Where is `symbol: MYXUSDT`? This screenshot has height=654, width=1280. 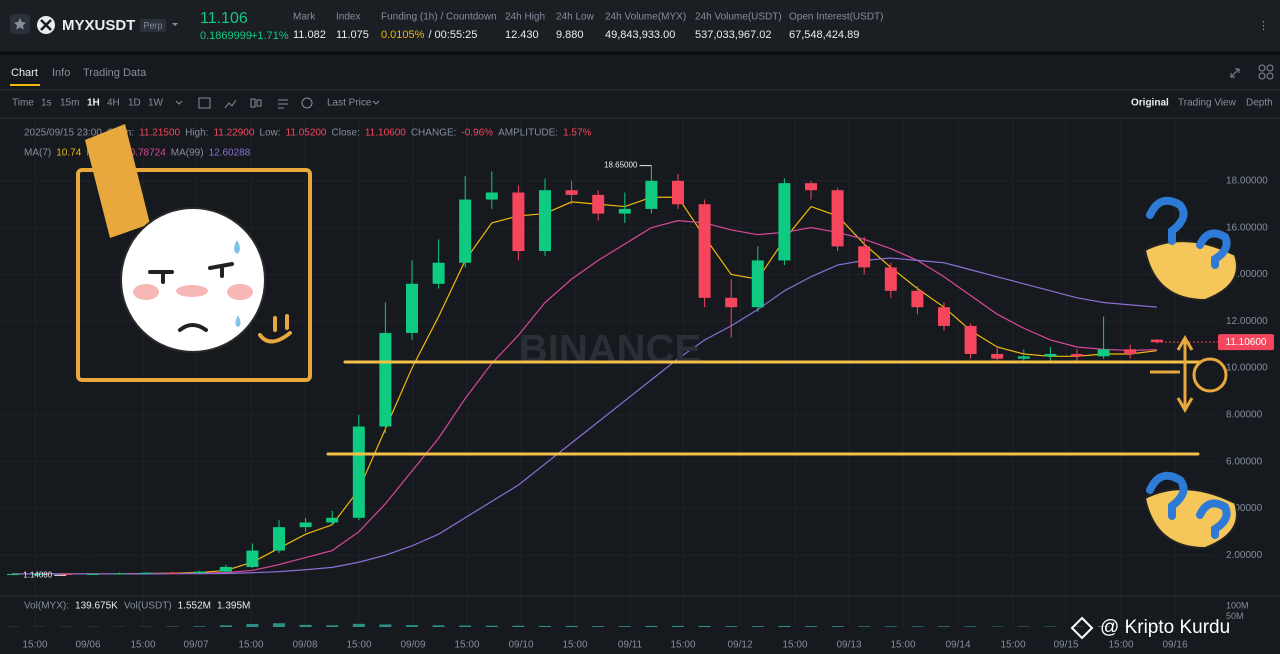 symbol: MYXUSDT is located at coordinates (98, 25).